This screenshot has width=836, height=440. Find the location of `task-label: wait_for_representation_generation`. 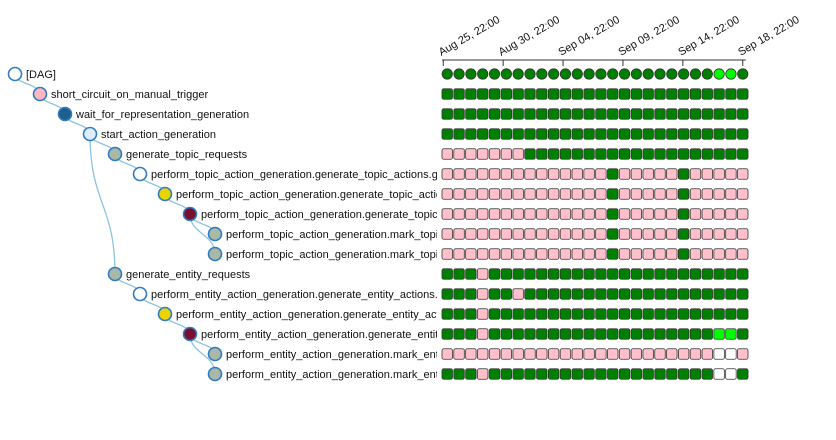

task-label: wait_for_representation_generation is located at coordinates (162, 115).